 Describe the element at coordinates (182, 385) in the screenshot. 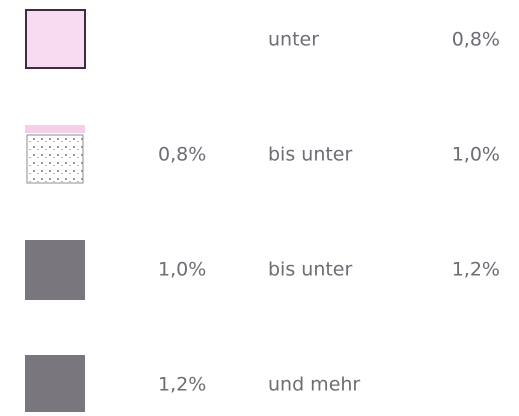

I see `range-from: 1,2%` at that location.